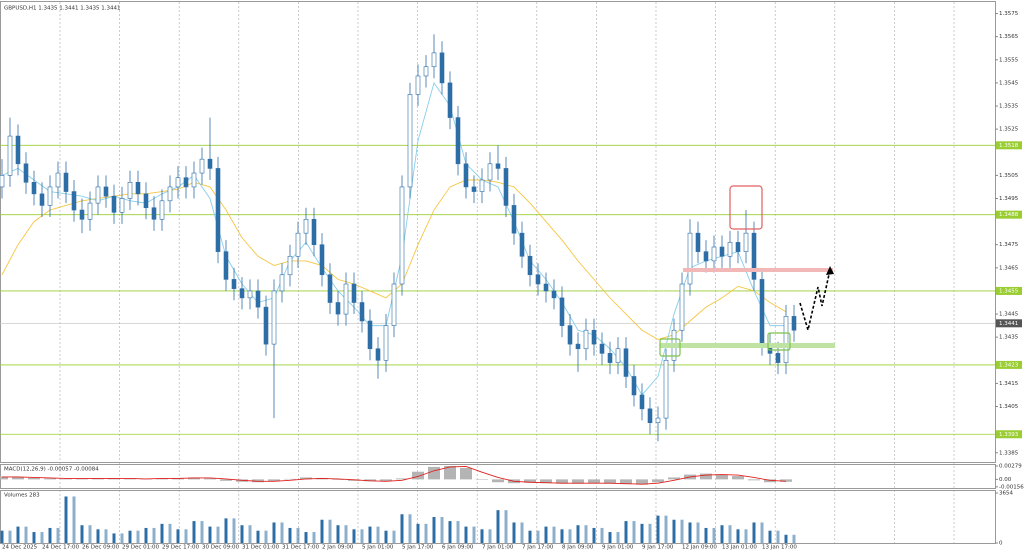 This screenshot has width=1024, height=551. What do you see at coordinates (1009, 315) in the screenshot?
I see `y-tick-label: 1.3445` at bounding box center [1009, 315].